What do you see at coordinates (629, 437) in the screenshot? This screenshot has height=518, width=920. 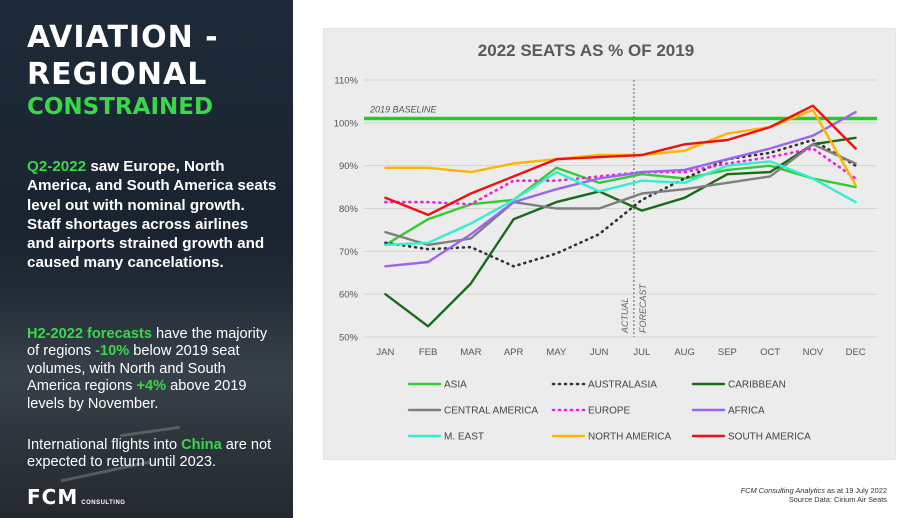 I see `legend-label: NORTH AMERICA` at bounding box center [629, 437].